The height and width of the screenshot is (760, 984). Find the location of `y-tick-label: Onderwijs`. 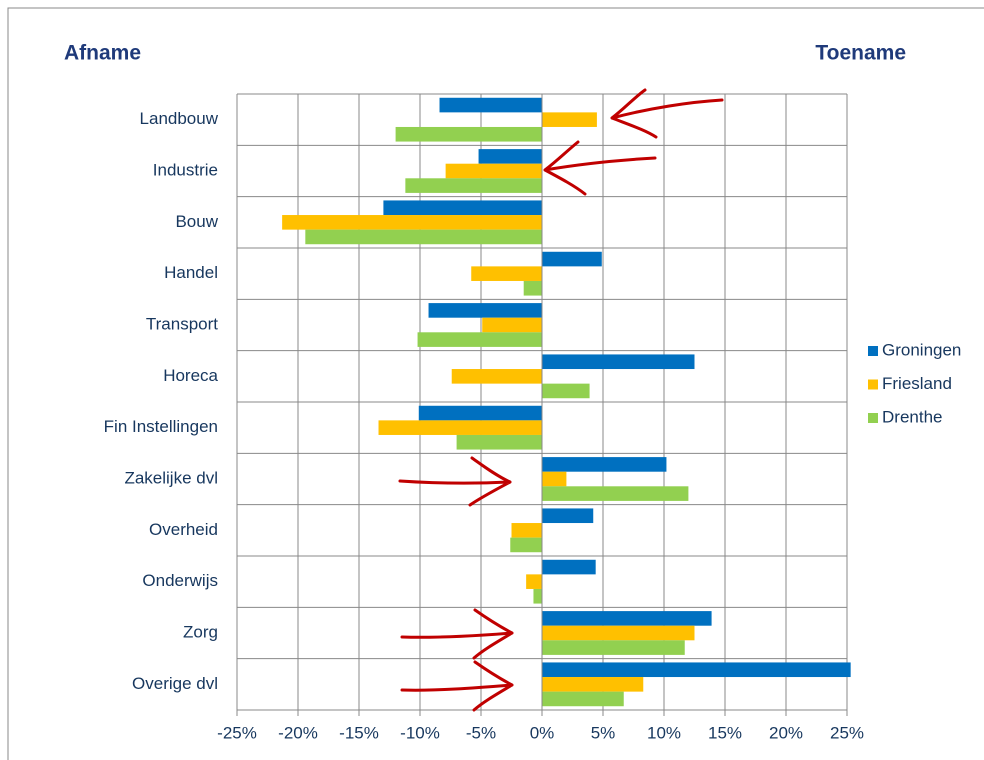

y-tick-label: Onderwijs is located at coordinates (180, 580).